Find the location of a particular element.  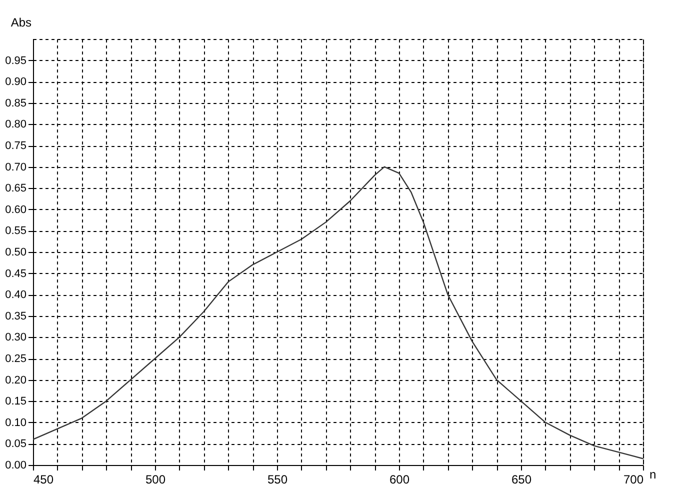

x-tick-label: 600 is located at coordinates (399, 479).